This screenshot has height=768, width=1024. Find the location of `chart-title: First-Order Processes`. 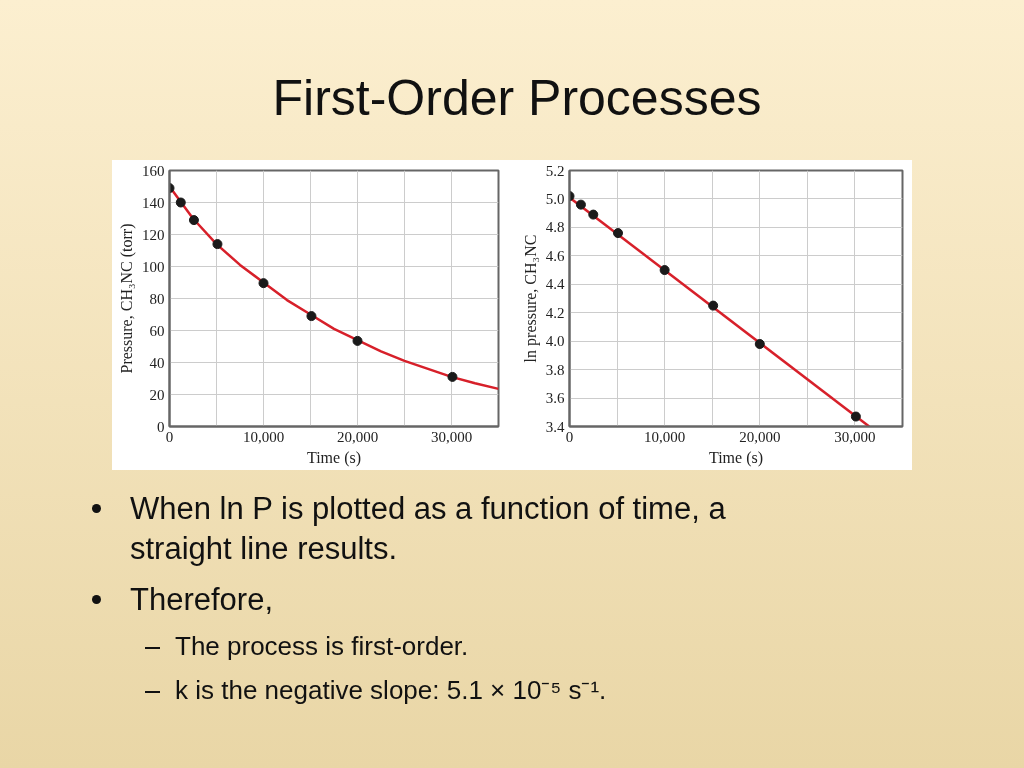

chart-title: First-Order Processes is located at coordinates (517, 98).